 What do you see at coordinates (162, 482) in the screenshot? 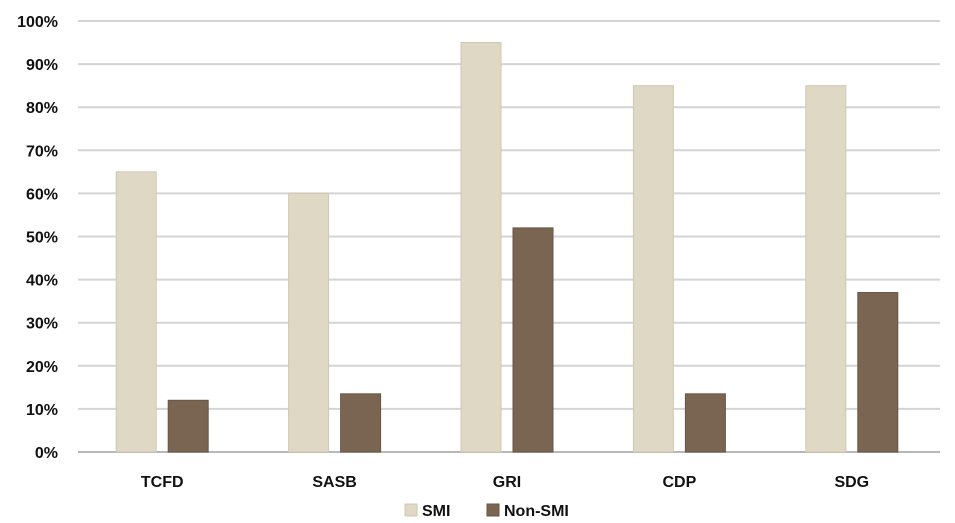
I see `x-category-label: TCFD` at bounding box center [162, 482].